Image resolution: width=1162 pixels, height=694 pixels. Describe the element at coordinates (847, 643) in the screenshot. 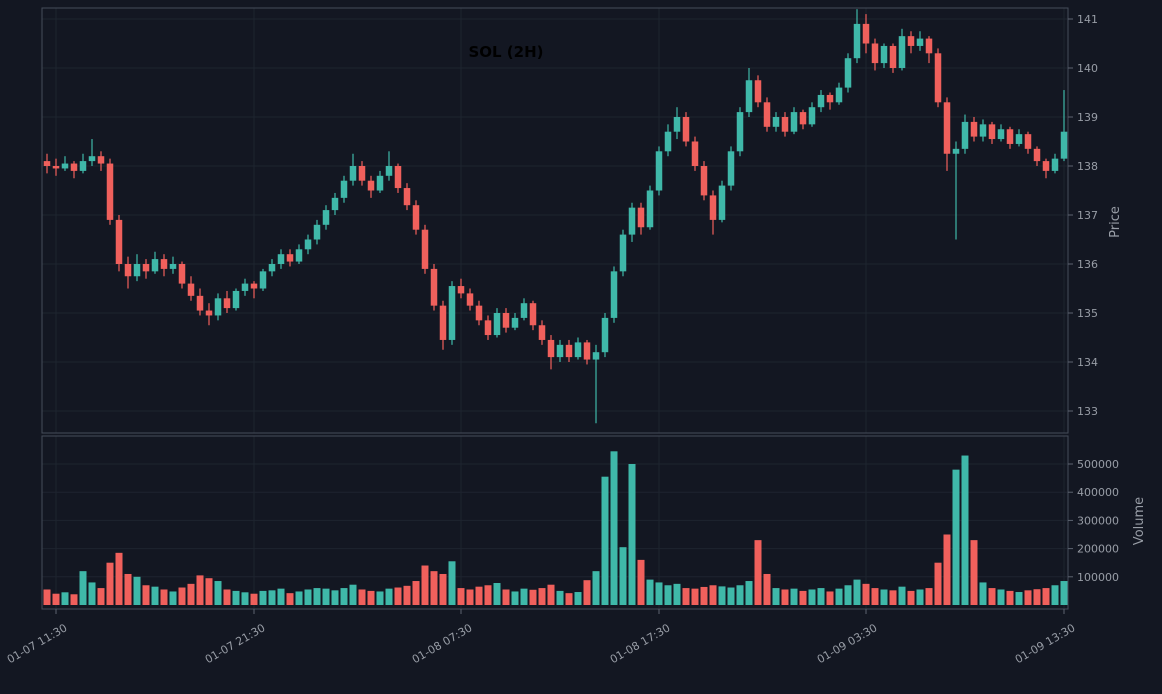

I see `x-tick-label: 01-09 03:30` at that location.